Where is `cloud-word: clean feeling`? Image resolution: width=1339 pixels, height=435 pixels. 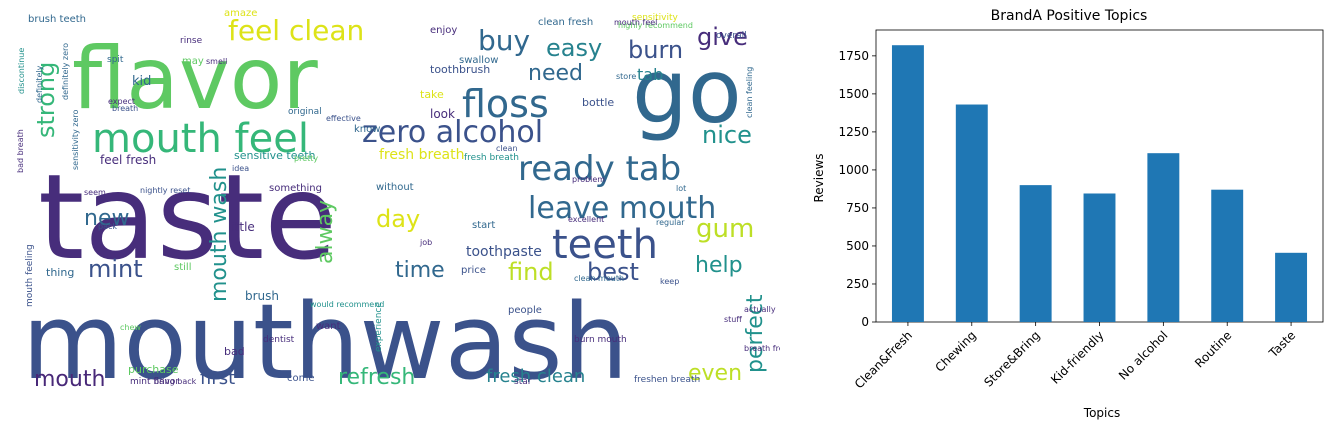
cloud-word: clean feeling is located at coordinates (749, 92).